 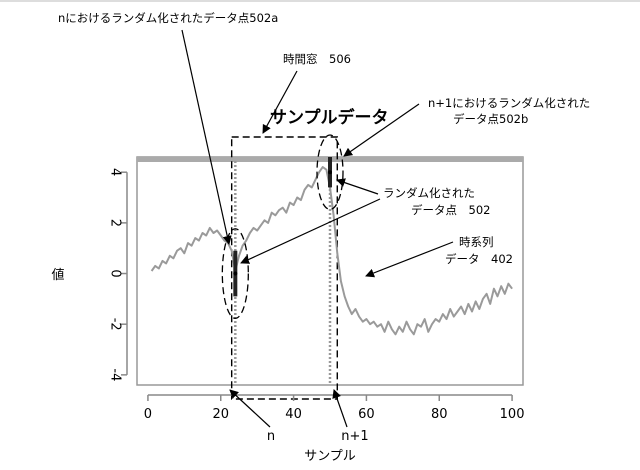 I want to click on annotation-506: 時間窓 506, so click(x=317, y=59).